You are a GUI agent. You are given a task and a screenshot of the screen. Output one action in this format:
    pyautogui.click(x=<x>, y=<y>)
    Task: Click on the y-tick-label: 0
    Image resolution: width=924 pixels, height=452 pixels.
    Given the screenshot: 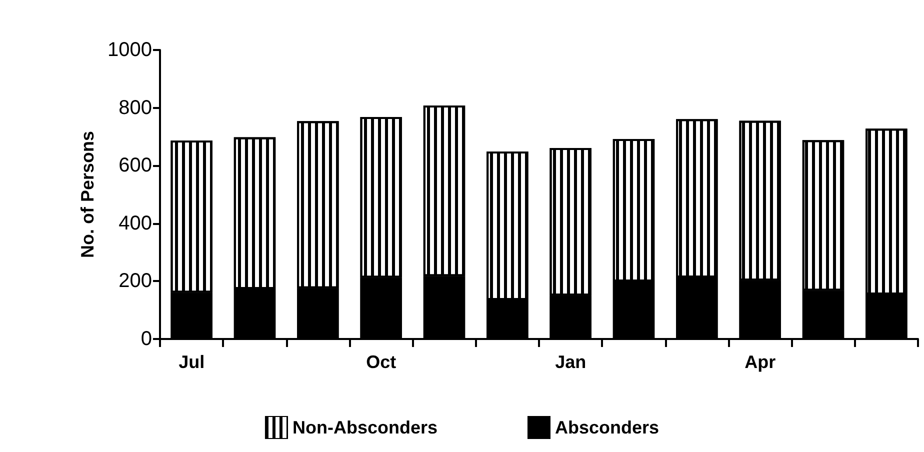 What is the action you would take?
    pyautogui.click(x=146, y=339)
    